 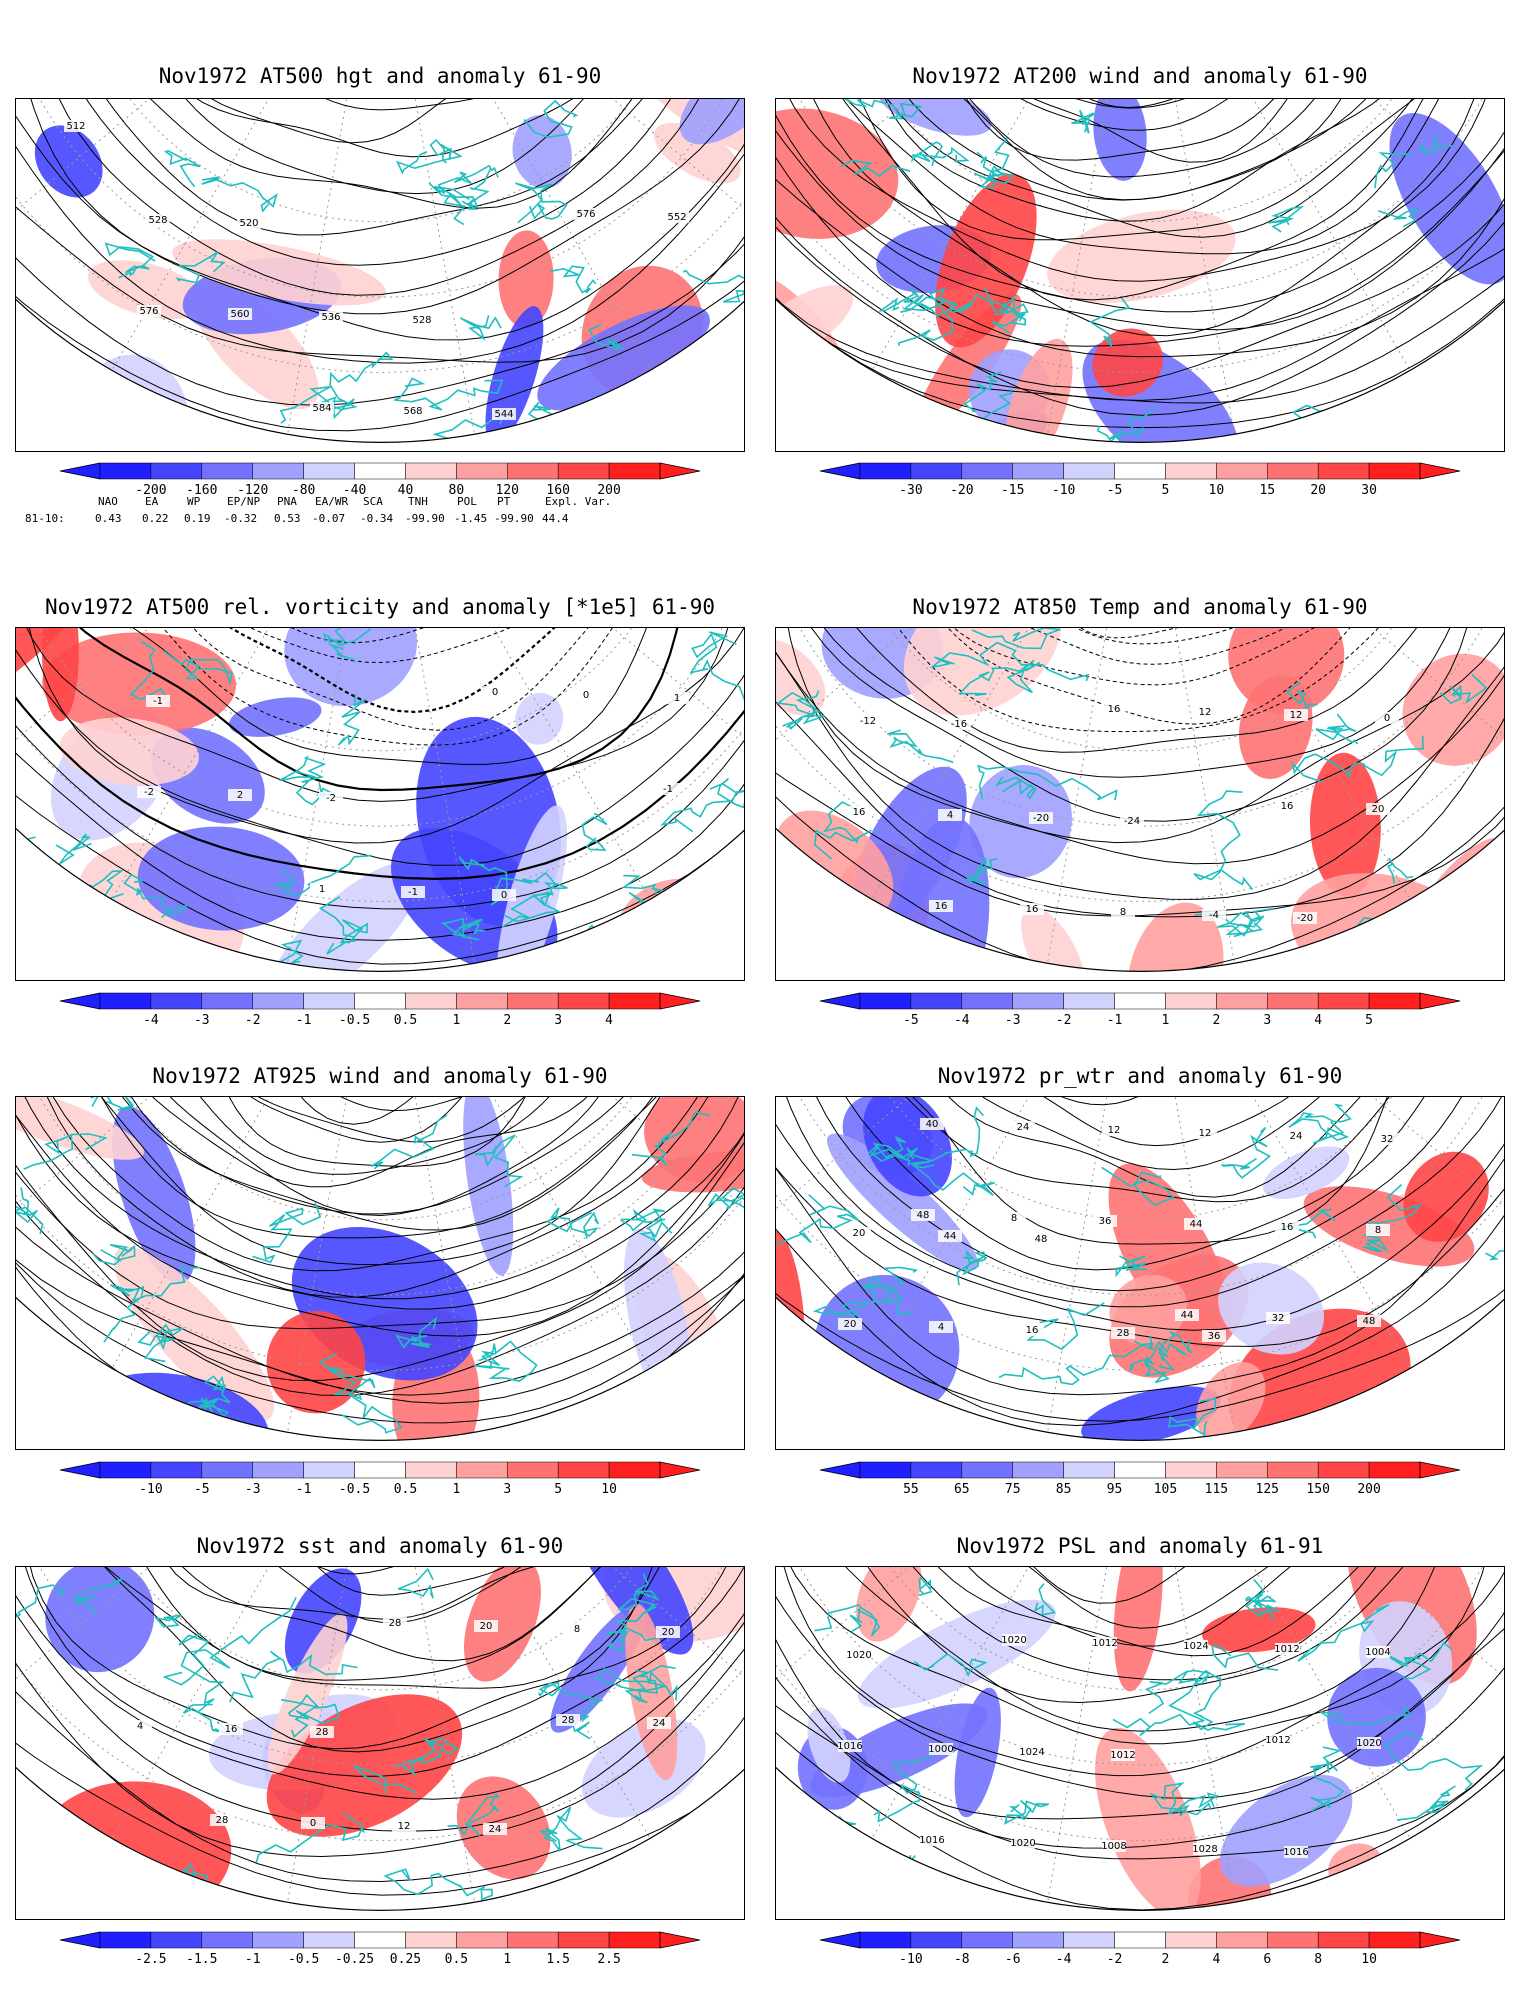 I want to click on index-value-cell: -99.90, so click(x=425, y=518).